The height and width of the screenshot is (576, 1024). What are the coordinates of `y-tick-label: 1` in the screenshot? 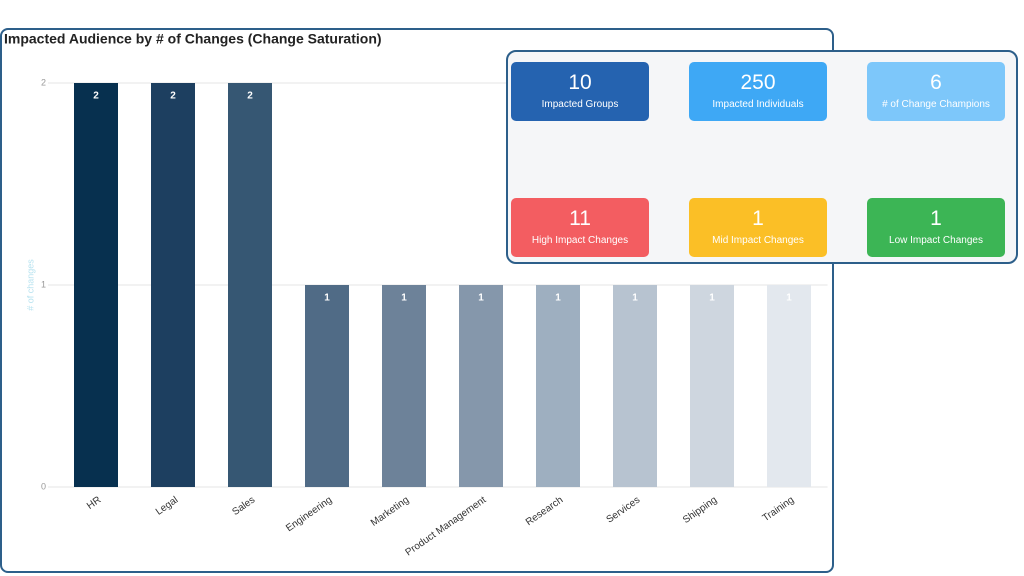 It's located at (43, 284).